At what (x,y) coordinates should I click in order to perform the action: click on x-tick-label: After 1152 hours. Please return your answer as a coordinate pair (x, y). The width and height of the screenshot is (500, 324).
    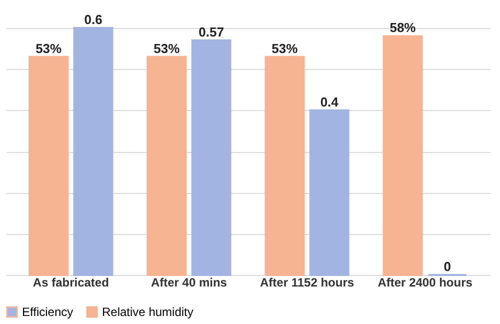
    Looking at the image, I should click on (307, 283).